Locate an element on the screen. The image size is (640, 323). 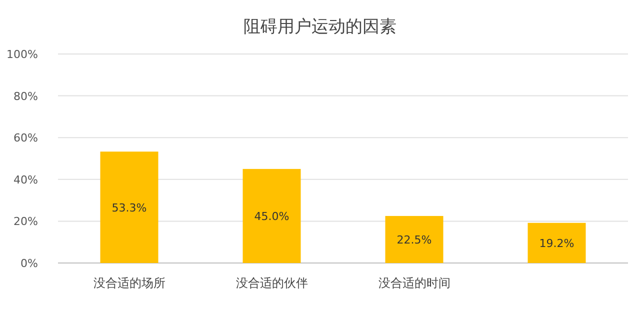
y-tick-label: 80% is located at coordinates (26, 96).